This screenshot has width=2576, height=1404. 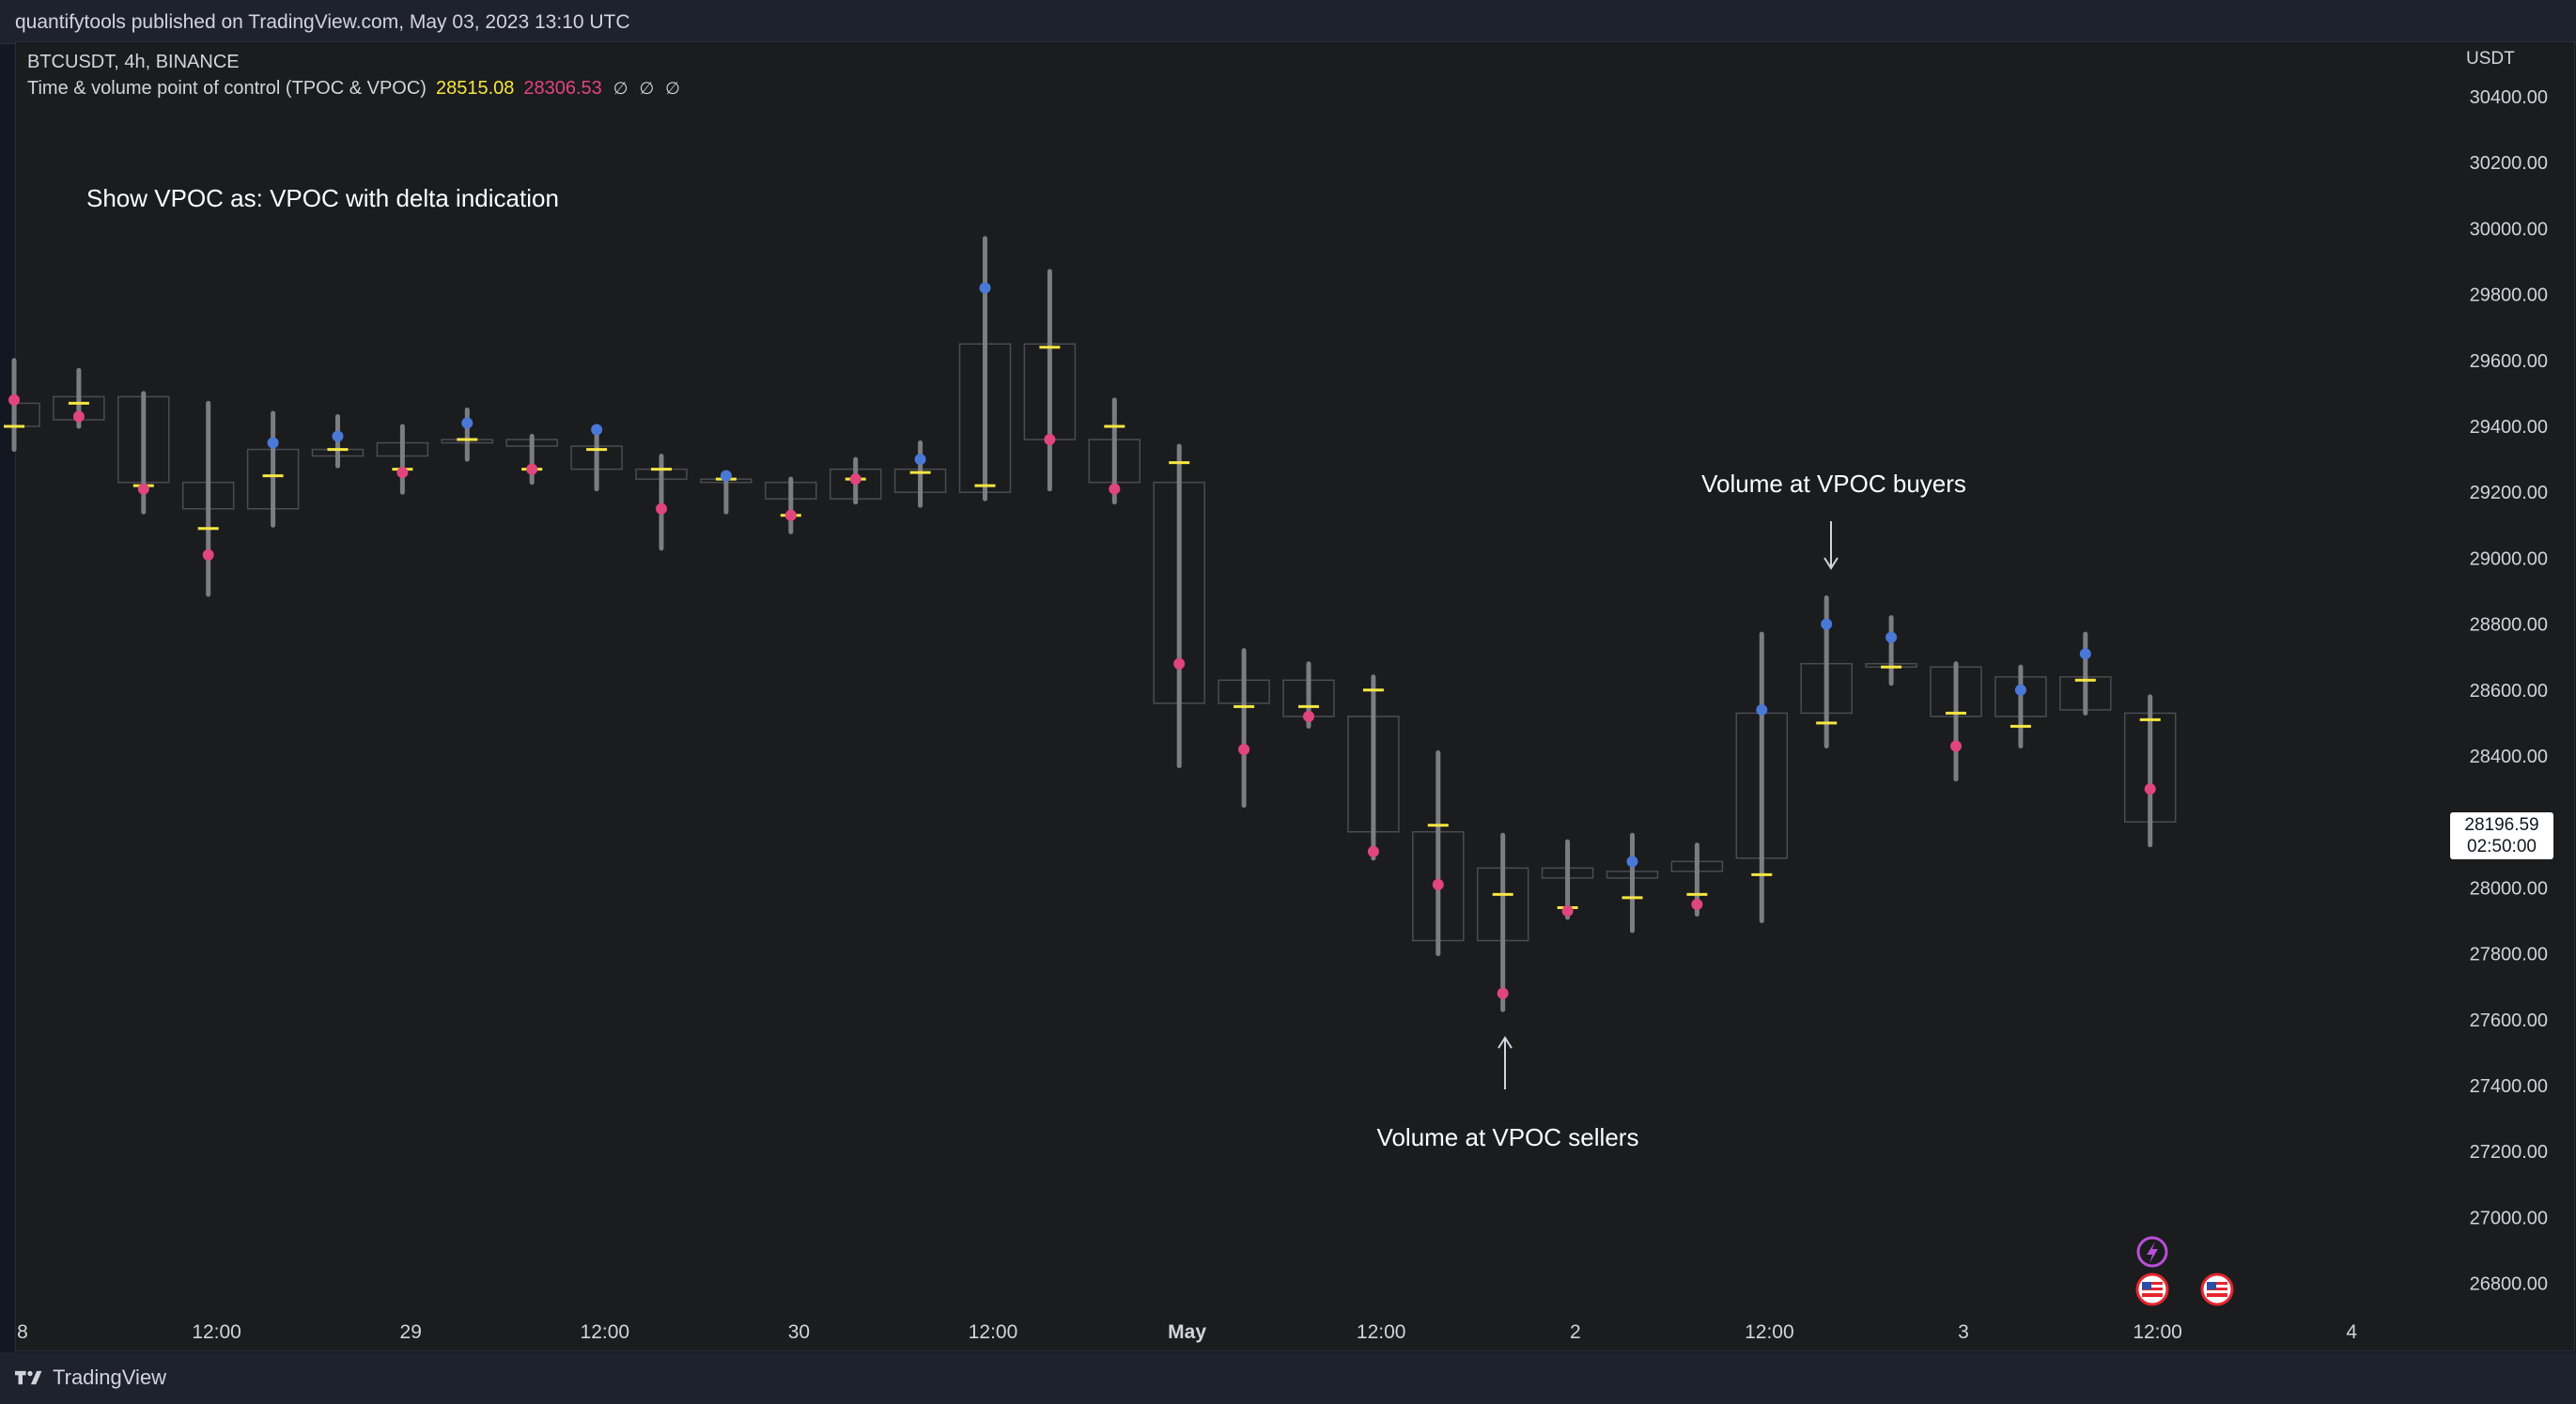 What do you see at coordinates (28, 1377) in the screenshot?
I see `tradingview-logo-icon` at bounding box center [28, 1377].